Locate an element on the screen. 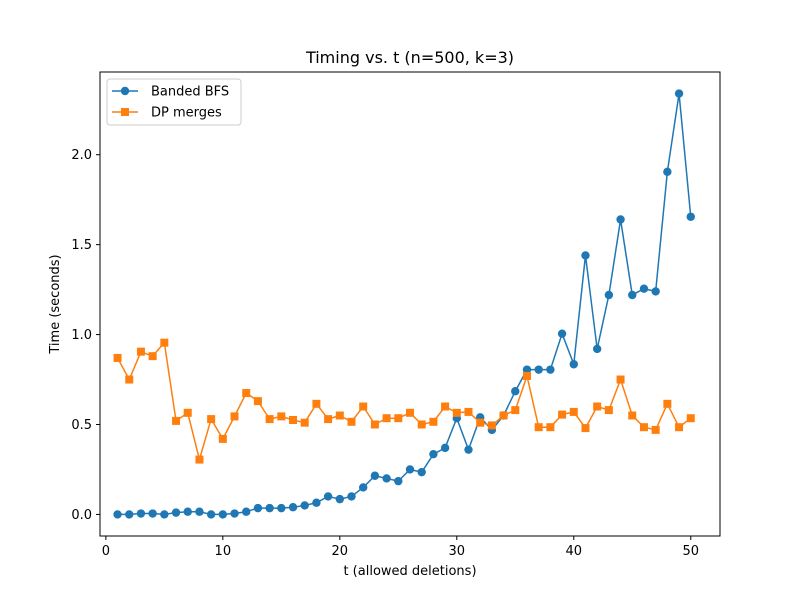 This screenshot has width=800, height=600. legend-box is located at coordinates (174, 102).